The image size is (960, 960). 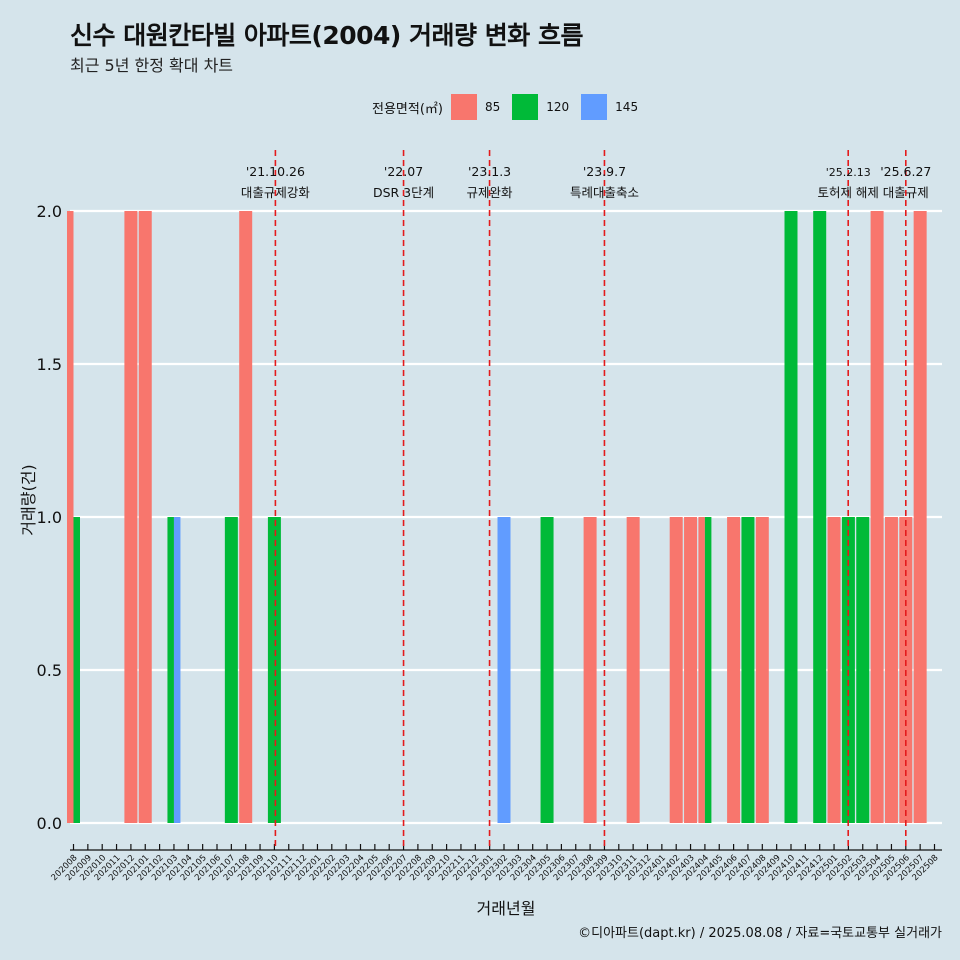 What do you see at coordinates (403, 171) in the screenshot?
I see `annotation-date: '22.07` at bounding box center [403, 171].